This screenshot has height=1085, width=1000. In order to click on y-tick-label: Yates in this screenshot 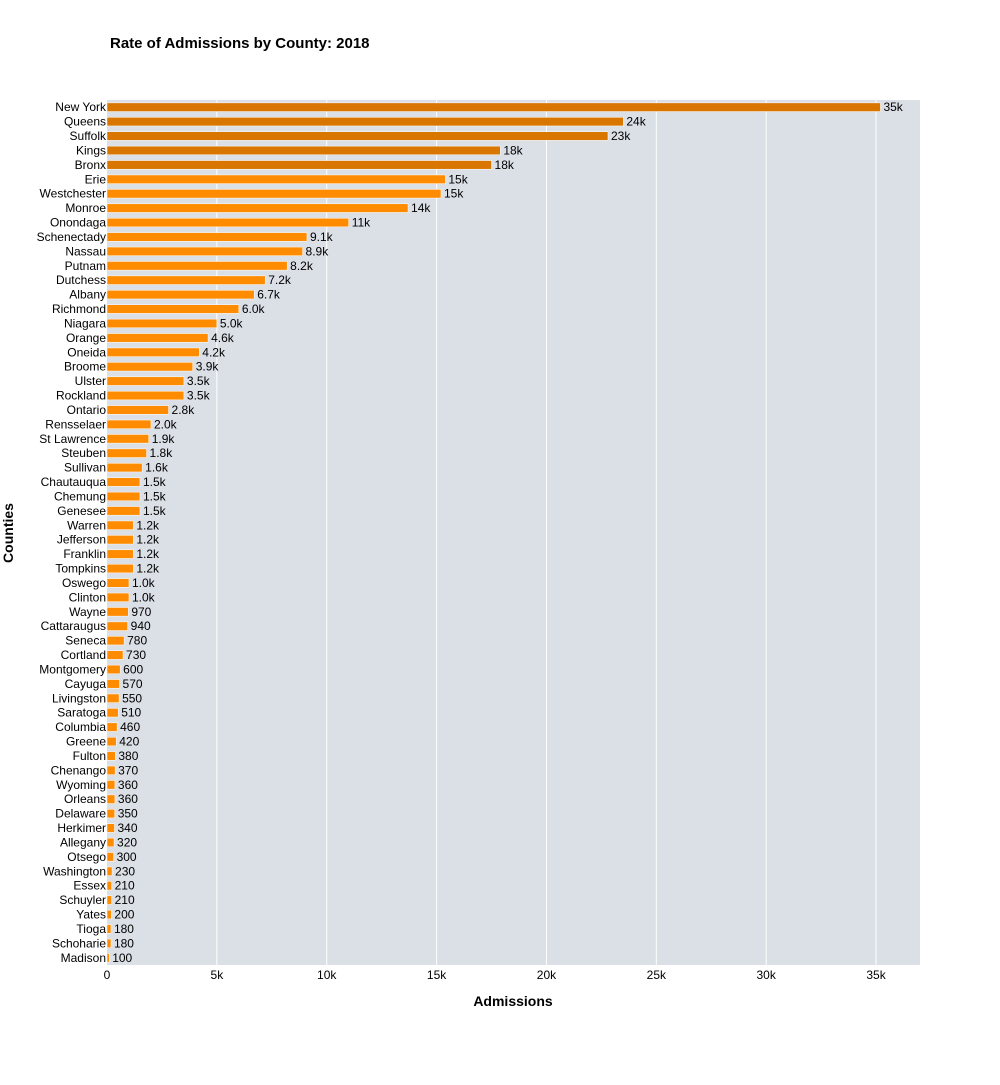, I will do `click(91, 915)`.